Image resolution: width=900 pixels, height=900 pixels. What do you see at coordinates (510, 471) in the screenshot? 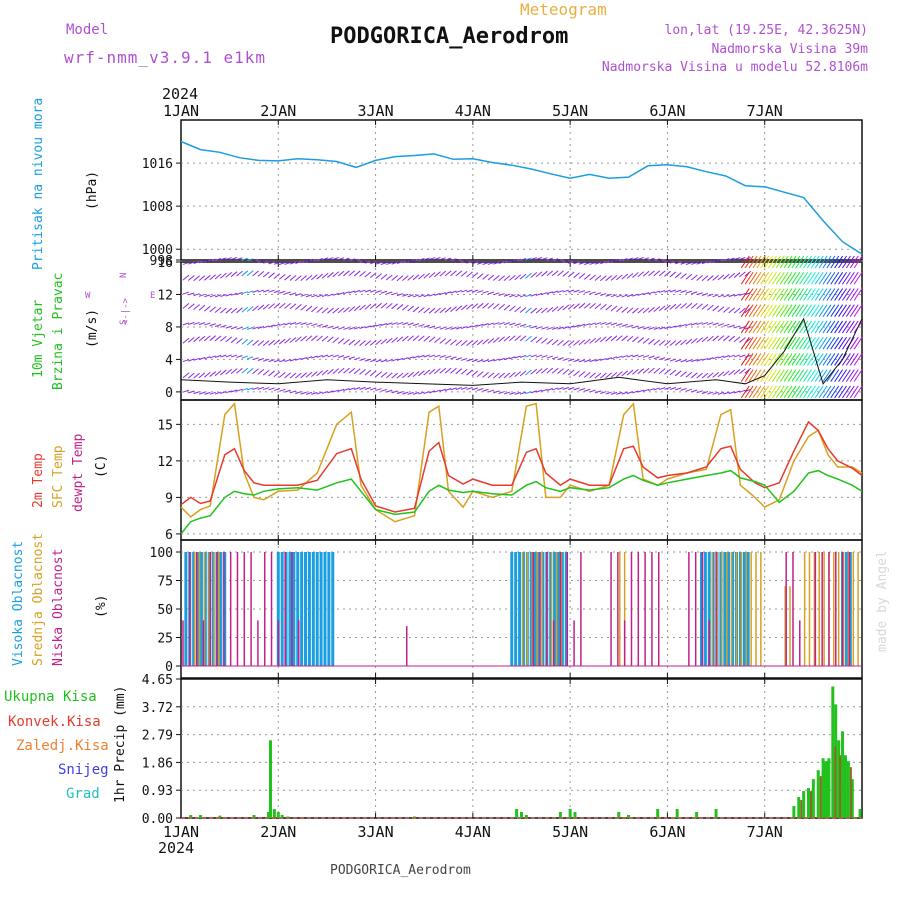
I see `temperature-panel: 6 9 12 15` at bounding box center [510, 471].